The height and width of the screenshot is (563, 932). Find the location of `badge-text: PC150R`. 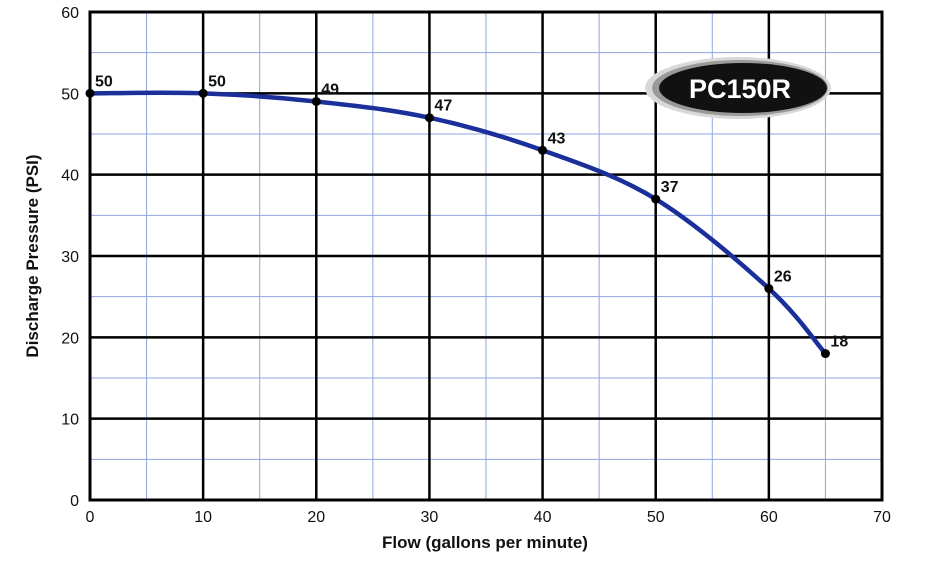

badge-text: PC150R is located at coordinates (740, 89).